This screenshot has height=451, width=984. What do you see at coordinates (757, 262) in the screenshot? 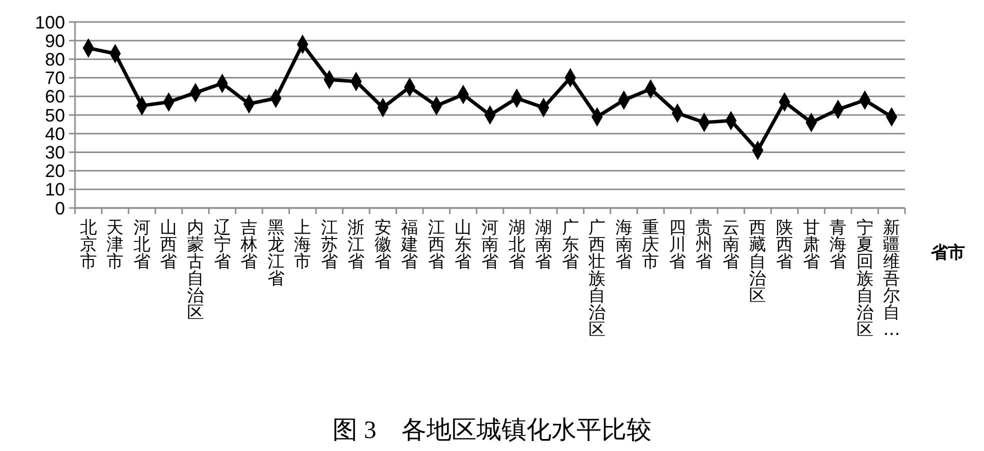
I see `x-tick-label: 西藏自治区` at bounding box center [757, 262].